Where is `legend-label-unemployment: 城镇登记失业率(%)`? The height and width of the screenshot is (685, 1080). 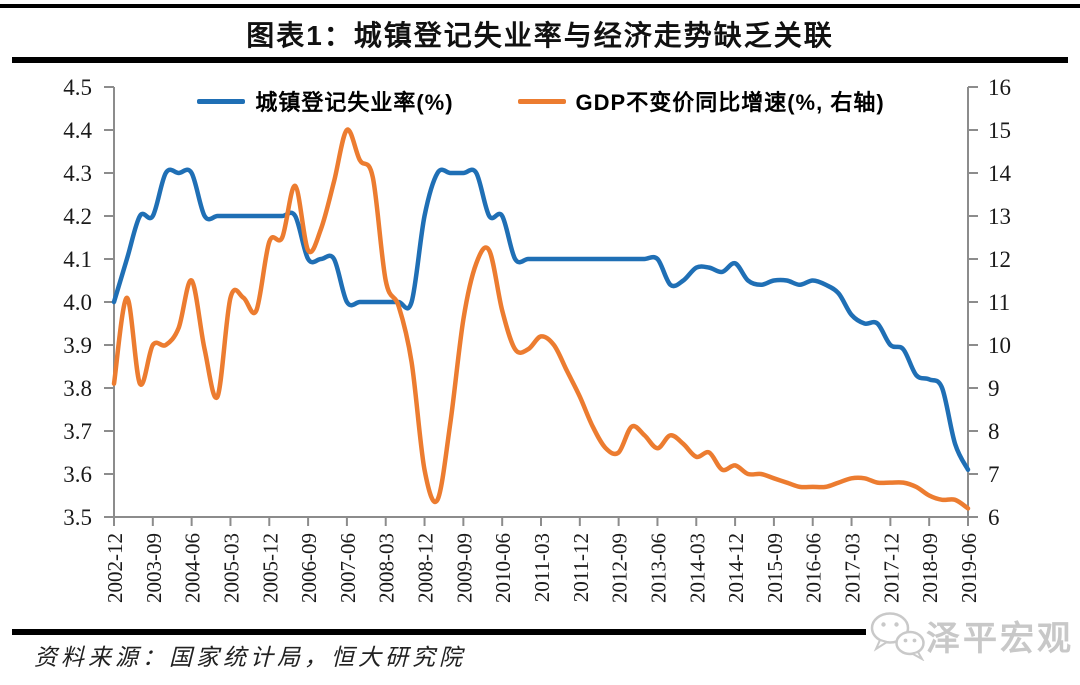 legend-label-unemployment: 城镇登记失业率(%) is located at coordinates (354, 102).